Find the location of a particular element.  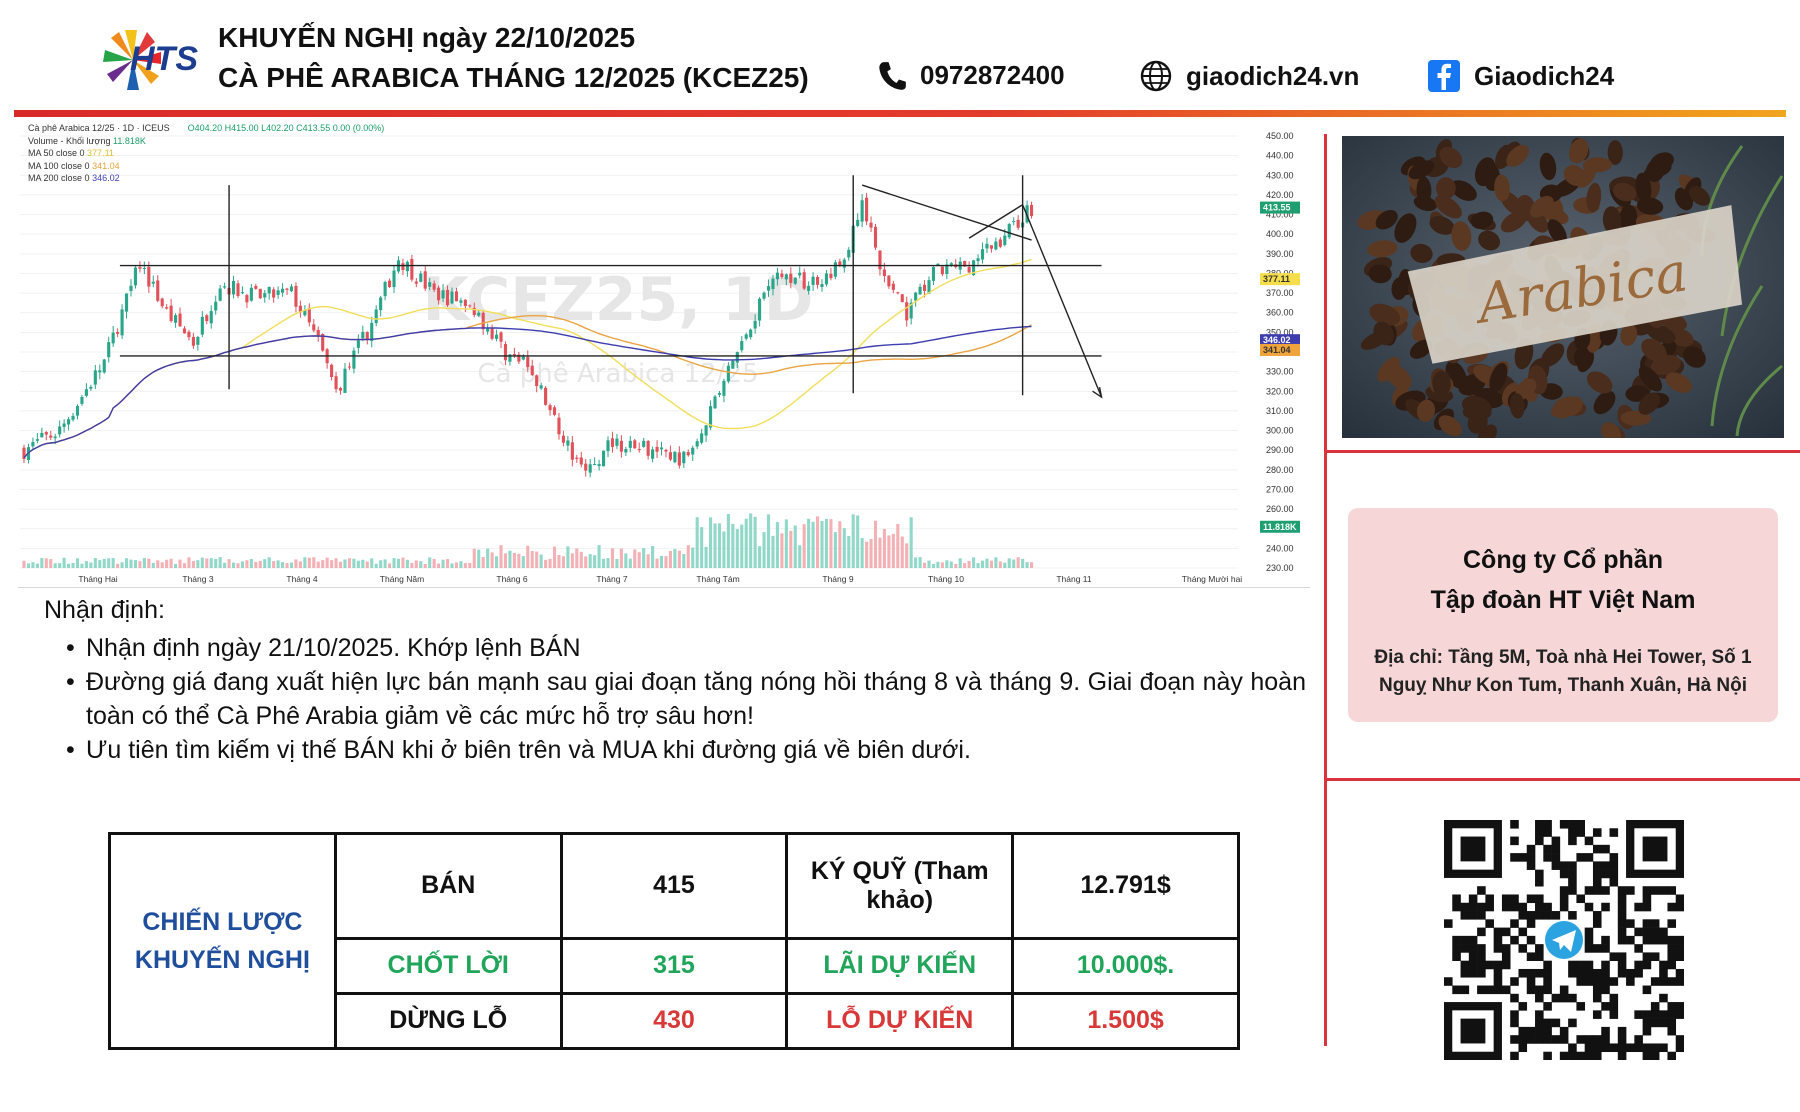

phone-contact: 0972872400 is located at coordinates (971, 75).